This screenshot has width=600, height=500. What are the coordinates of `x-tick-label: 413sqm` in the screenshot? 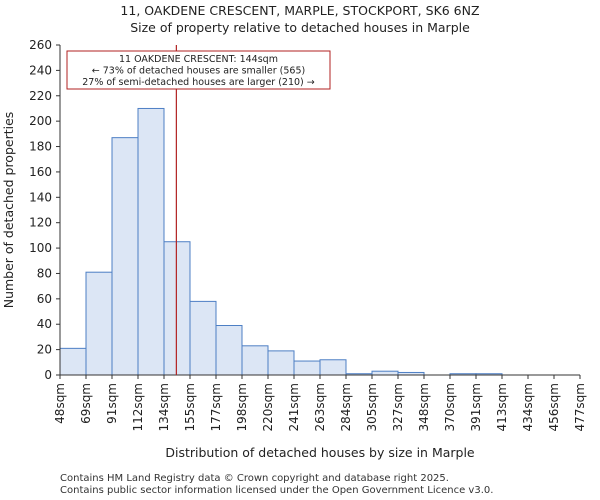 It's located at (502, 407).